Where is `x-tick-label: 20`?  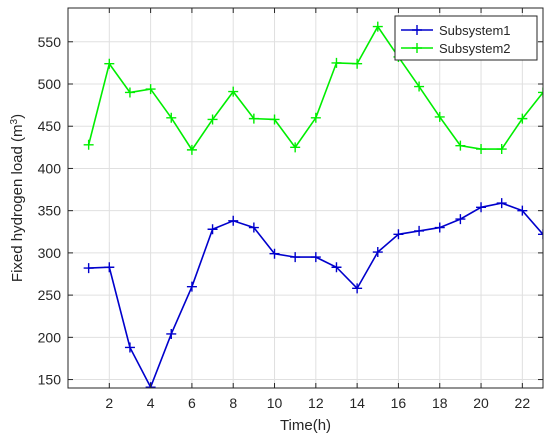 x-tick-label: 20 is located at coordinates (481, 403).